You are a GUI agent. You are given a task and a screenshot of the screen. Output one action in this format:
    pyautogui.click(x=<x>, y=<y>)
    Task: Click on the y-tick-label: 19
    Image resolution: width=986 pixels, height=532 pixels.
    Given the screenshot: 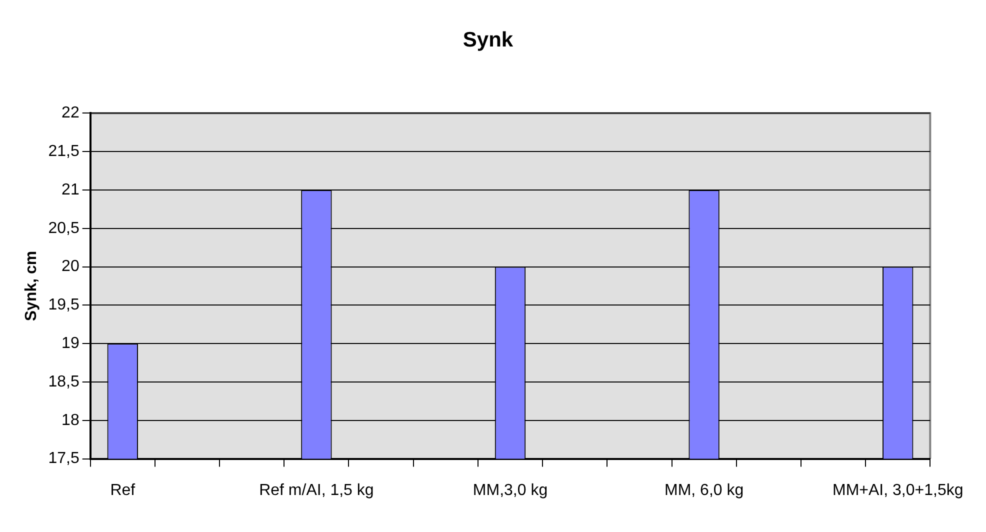 What is the action you would take?
    pyautogui.click(x=71, y=343)
    